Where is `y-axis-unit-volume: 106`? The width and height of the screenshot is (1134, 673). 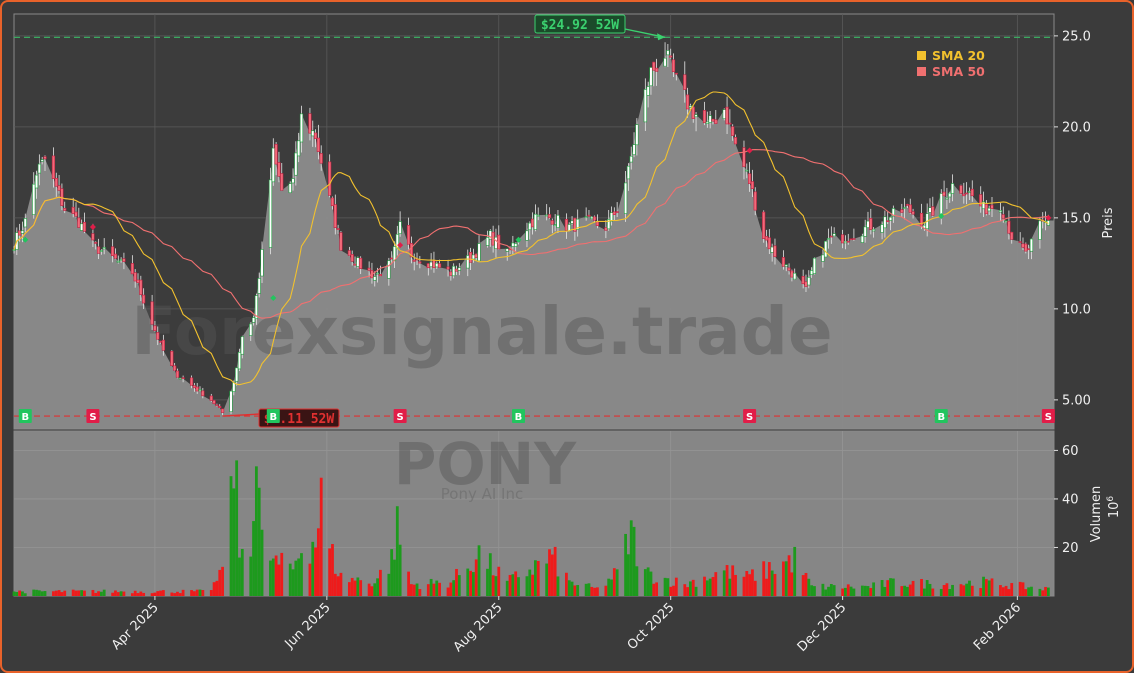 y-axis-unit-volume: 106 is located at coordinates (1114, 507).